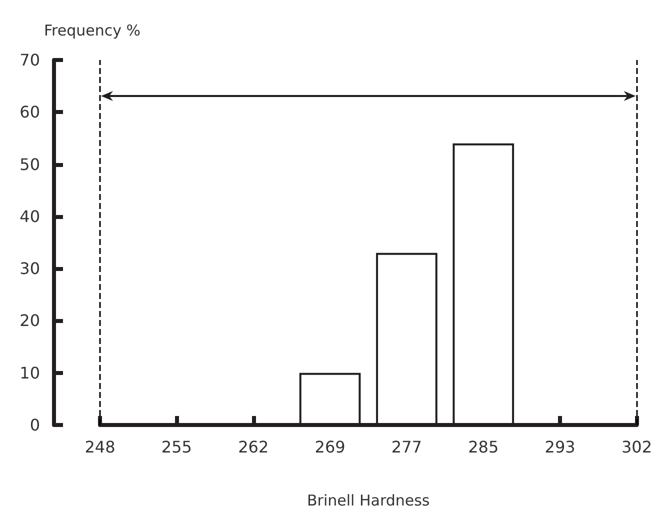  I want to click on x-tick-label: 302, so click(636, 447).